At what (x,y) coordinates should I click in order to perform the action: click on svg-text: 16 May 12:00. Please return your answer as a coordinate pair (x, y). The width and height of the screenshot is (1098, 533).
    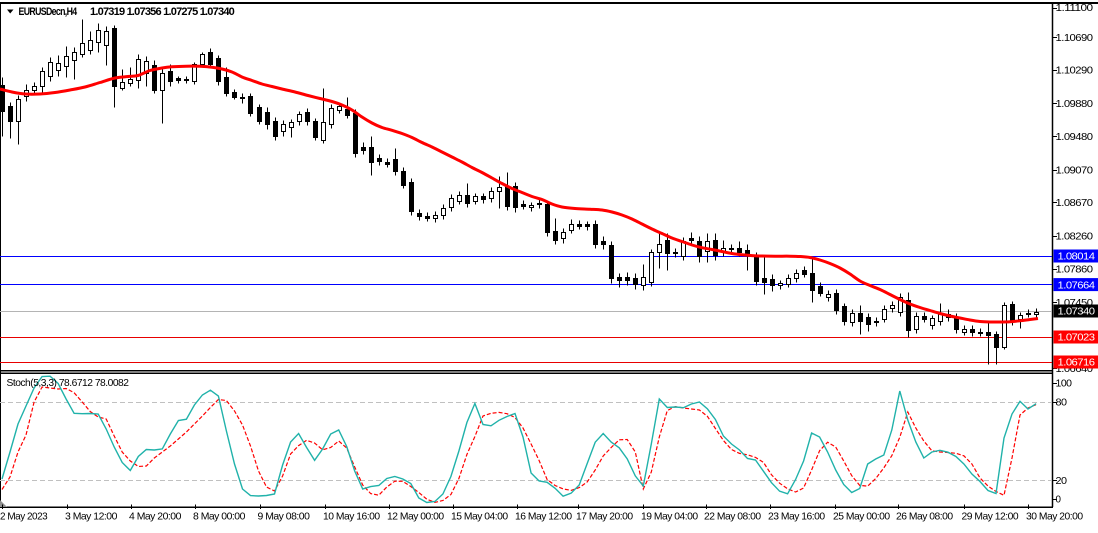
    Looking at the image, I should click on (543, 517).